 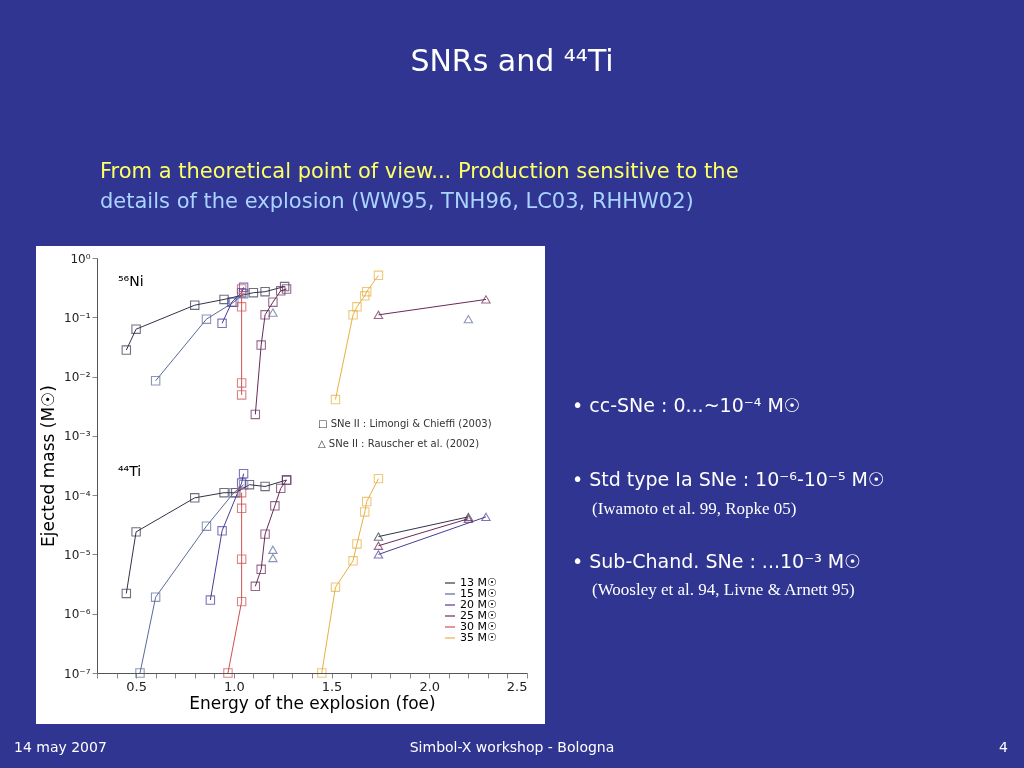 What do you see at coordinates (478, 593) in the screenshot?
I see `legend-label: 15 M☉` at bounding box center [478, 593].